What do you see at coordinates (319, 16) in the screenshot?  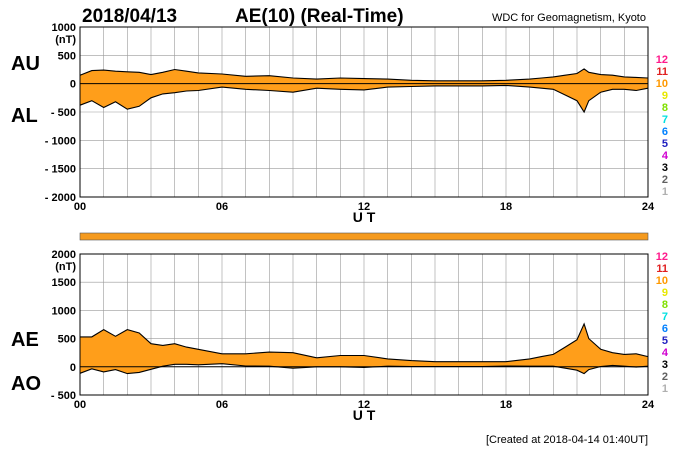 I see `figure-title: AE(10) (Real-Time)` at bounding box center [319, 16].